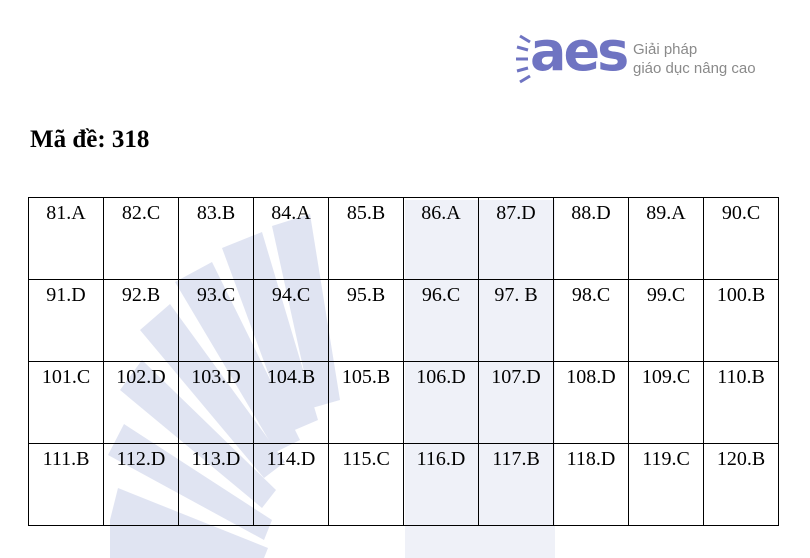 The width and height of the screenshot is (810, 558). Describe the element at coordinates (366, 402) in the screenshot. I see `answer-cell: 105.B` at that location.